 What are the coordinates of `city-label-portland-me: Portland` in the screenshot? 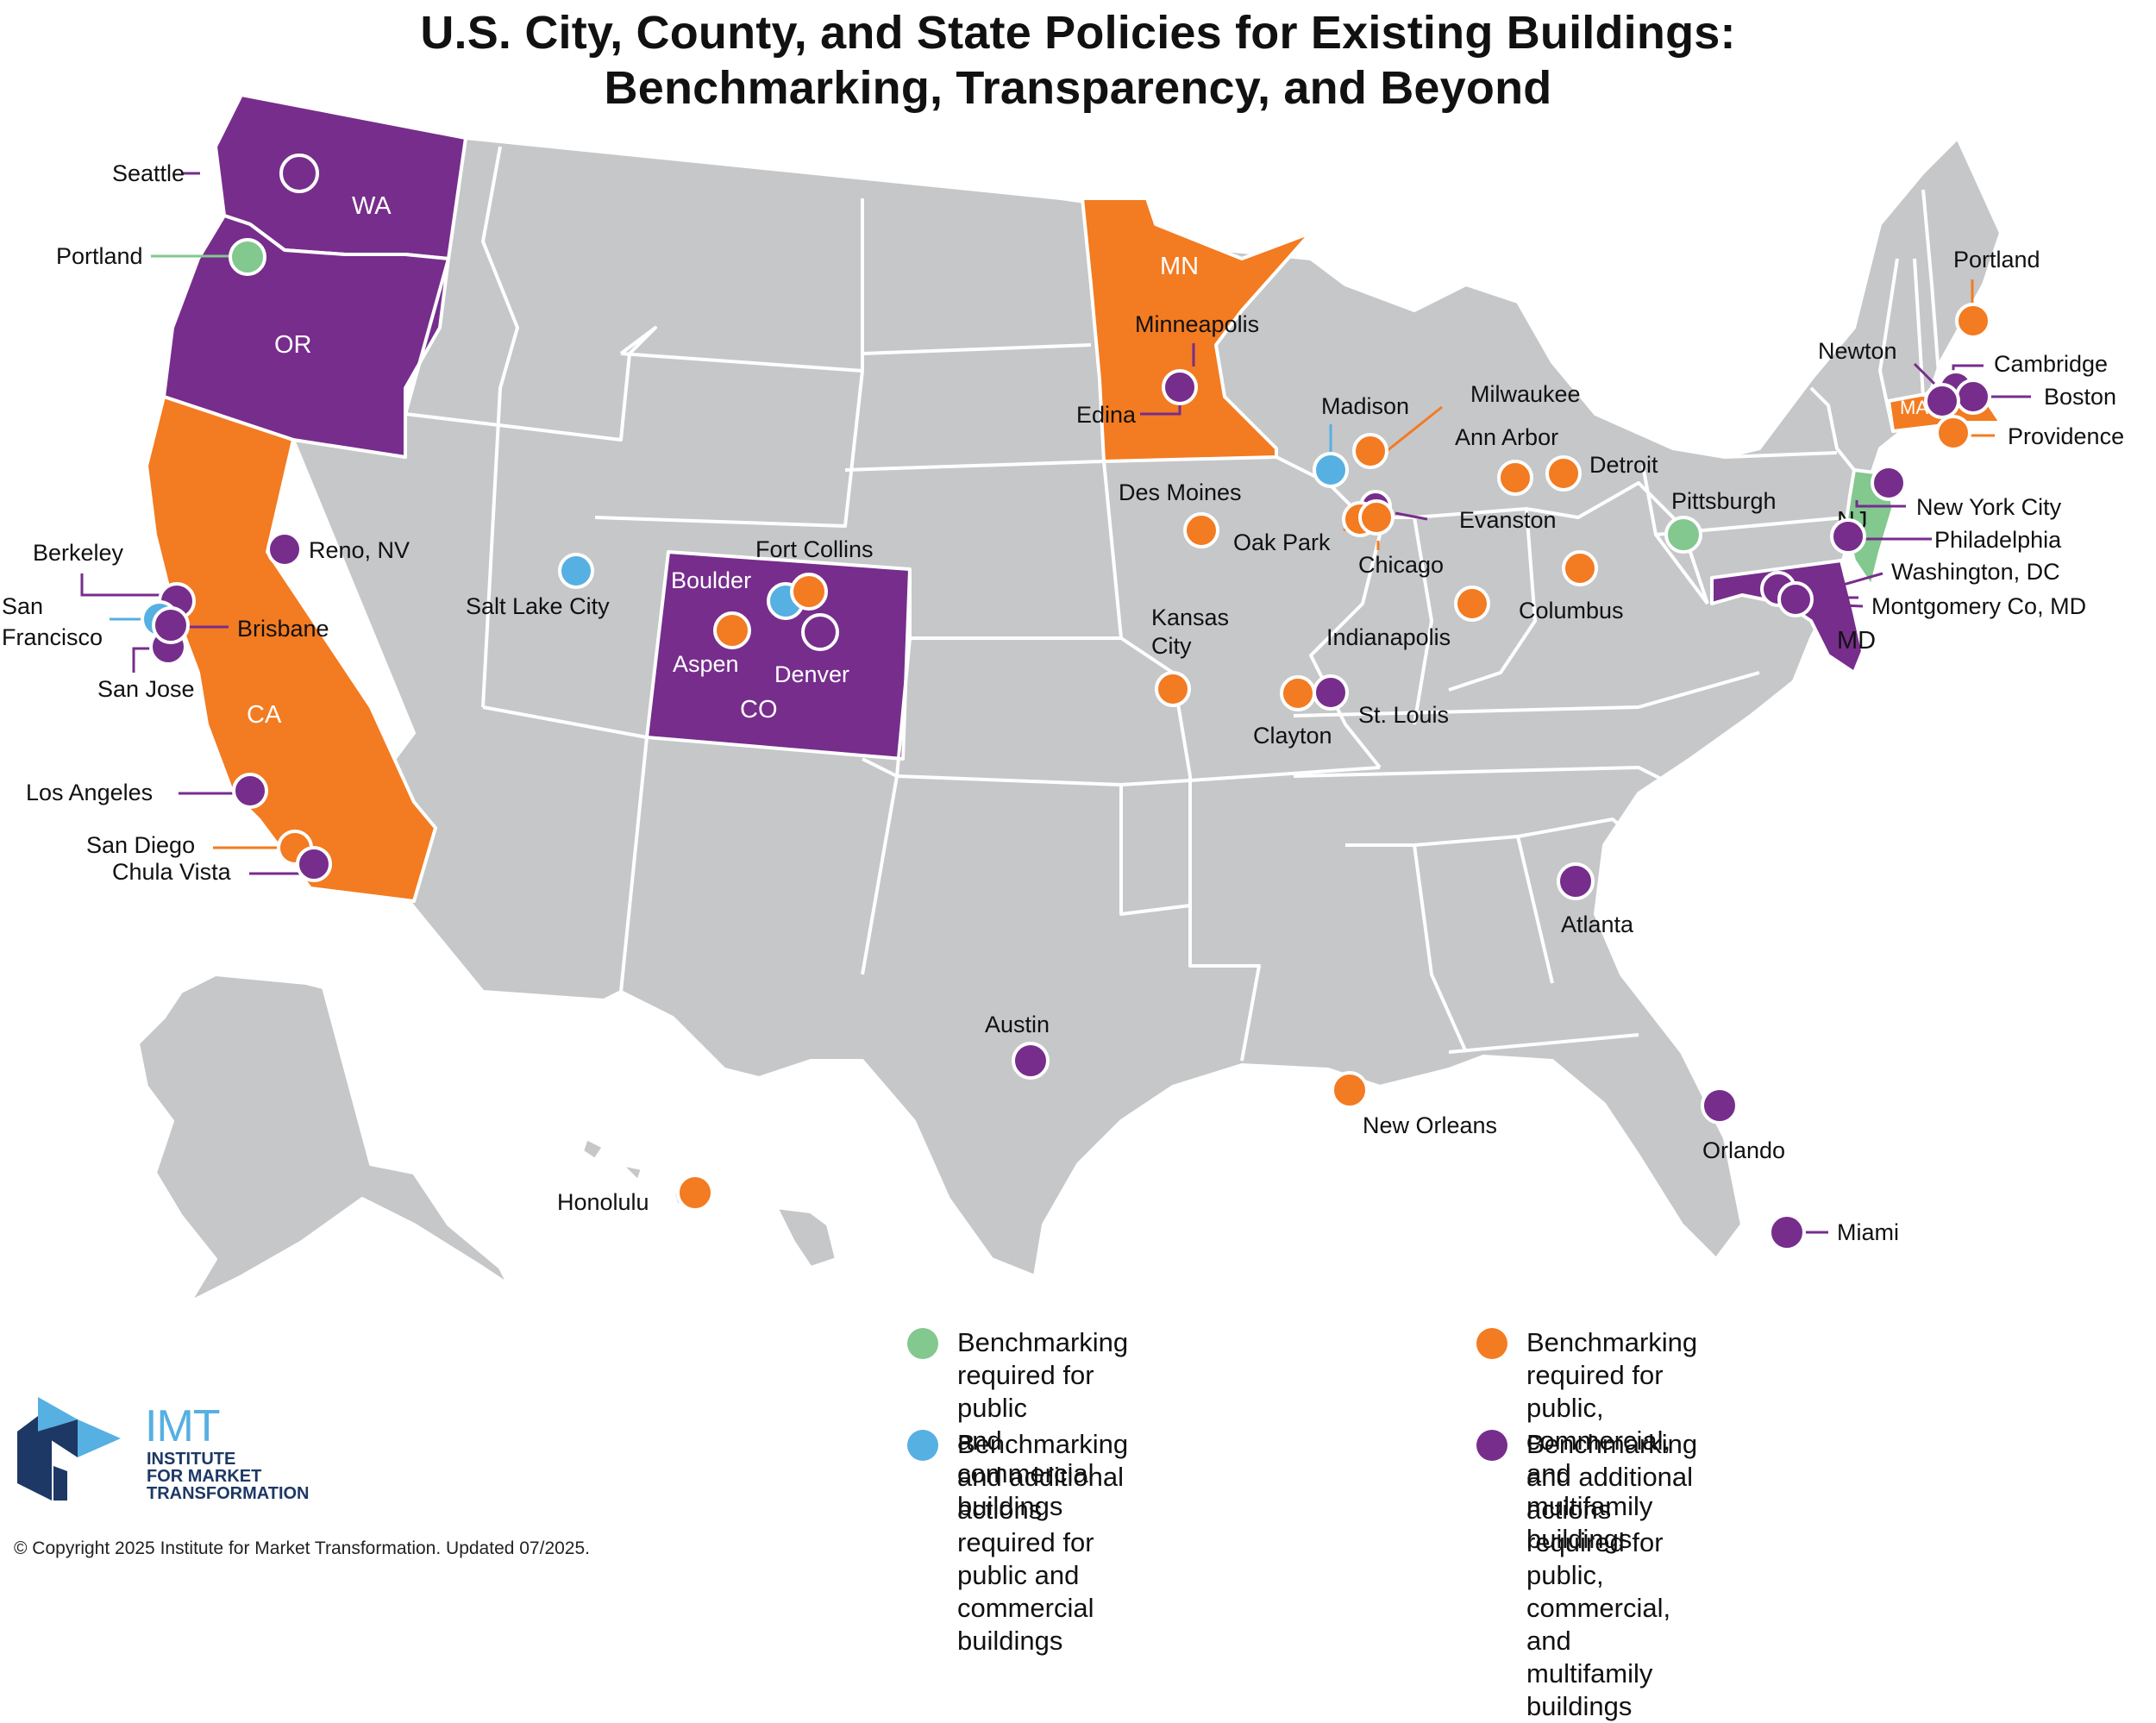 It's located at (1996, 260).